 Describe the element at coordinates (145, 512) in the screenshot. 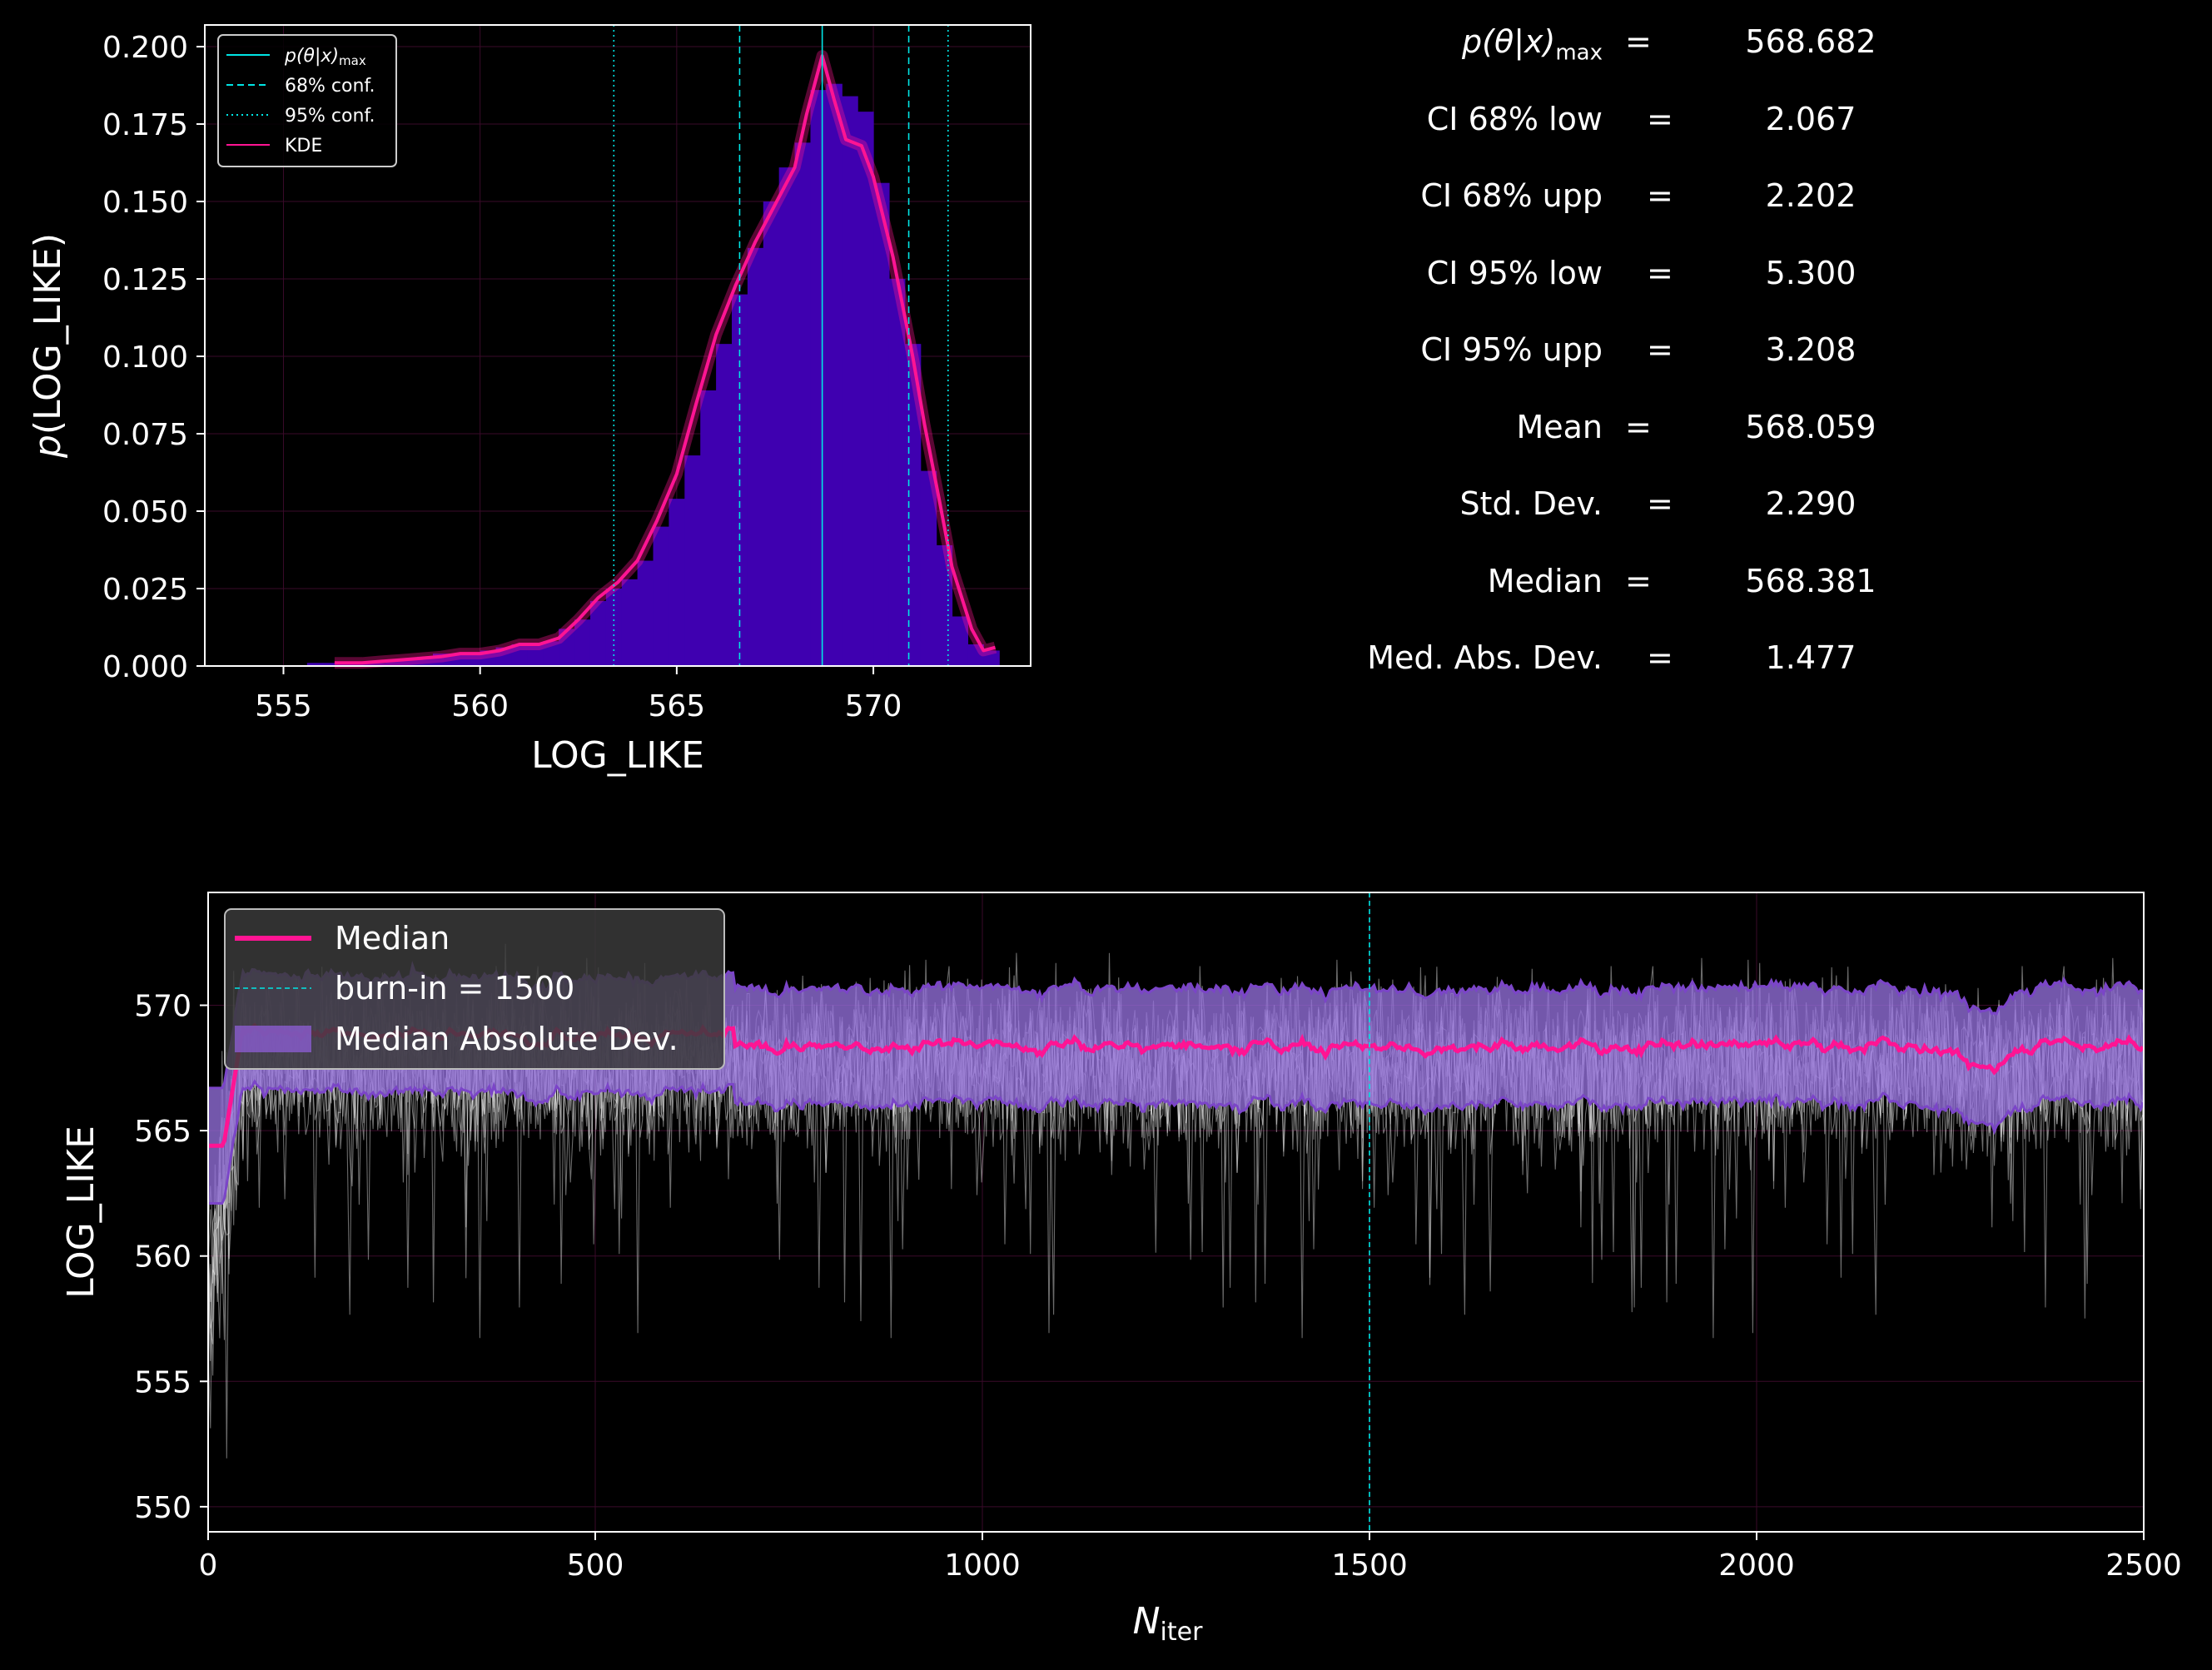

I see `y-tick-label: 0.050` at that location.